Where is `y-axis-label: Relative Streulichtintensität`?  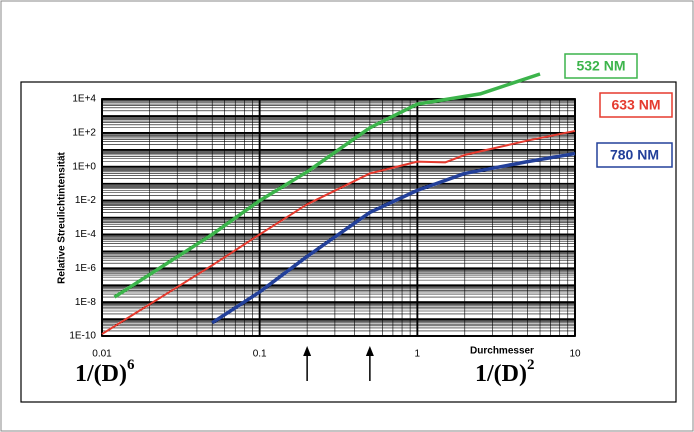 y-axis-label: Relative Streulichtintensität is located at coordinates (62, 217).